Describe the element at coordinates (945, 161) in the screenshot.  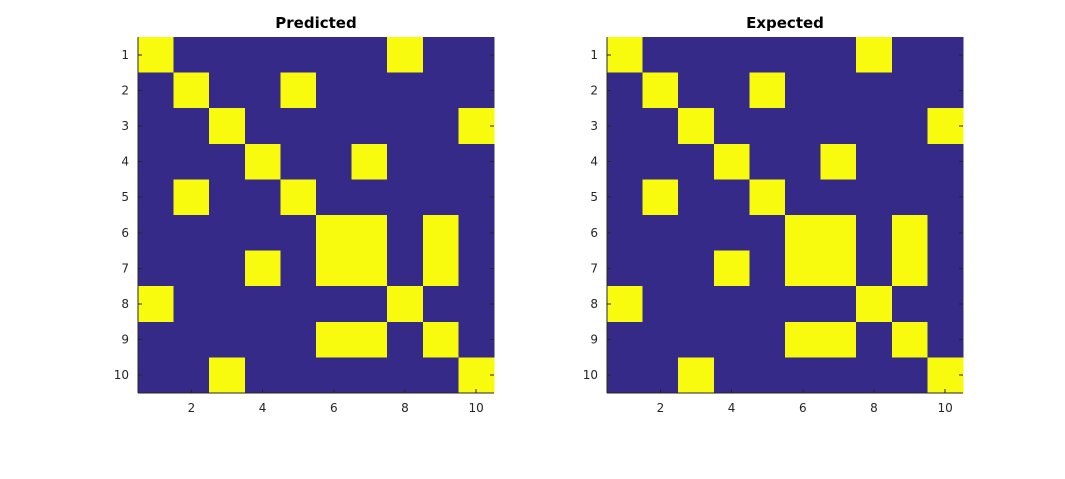
I see `heatmap-cell-r4-c10` at that location.